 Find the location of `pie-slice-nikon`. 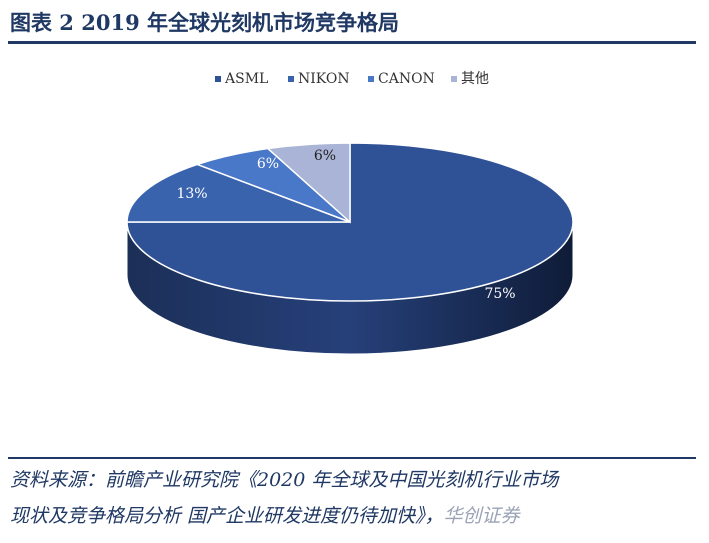

pie-slice-nikon is located at coordinates (238, 193).